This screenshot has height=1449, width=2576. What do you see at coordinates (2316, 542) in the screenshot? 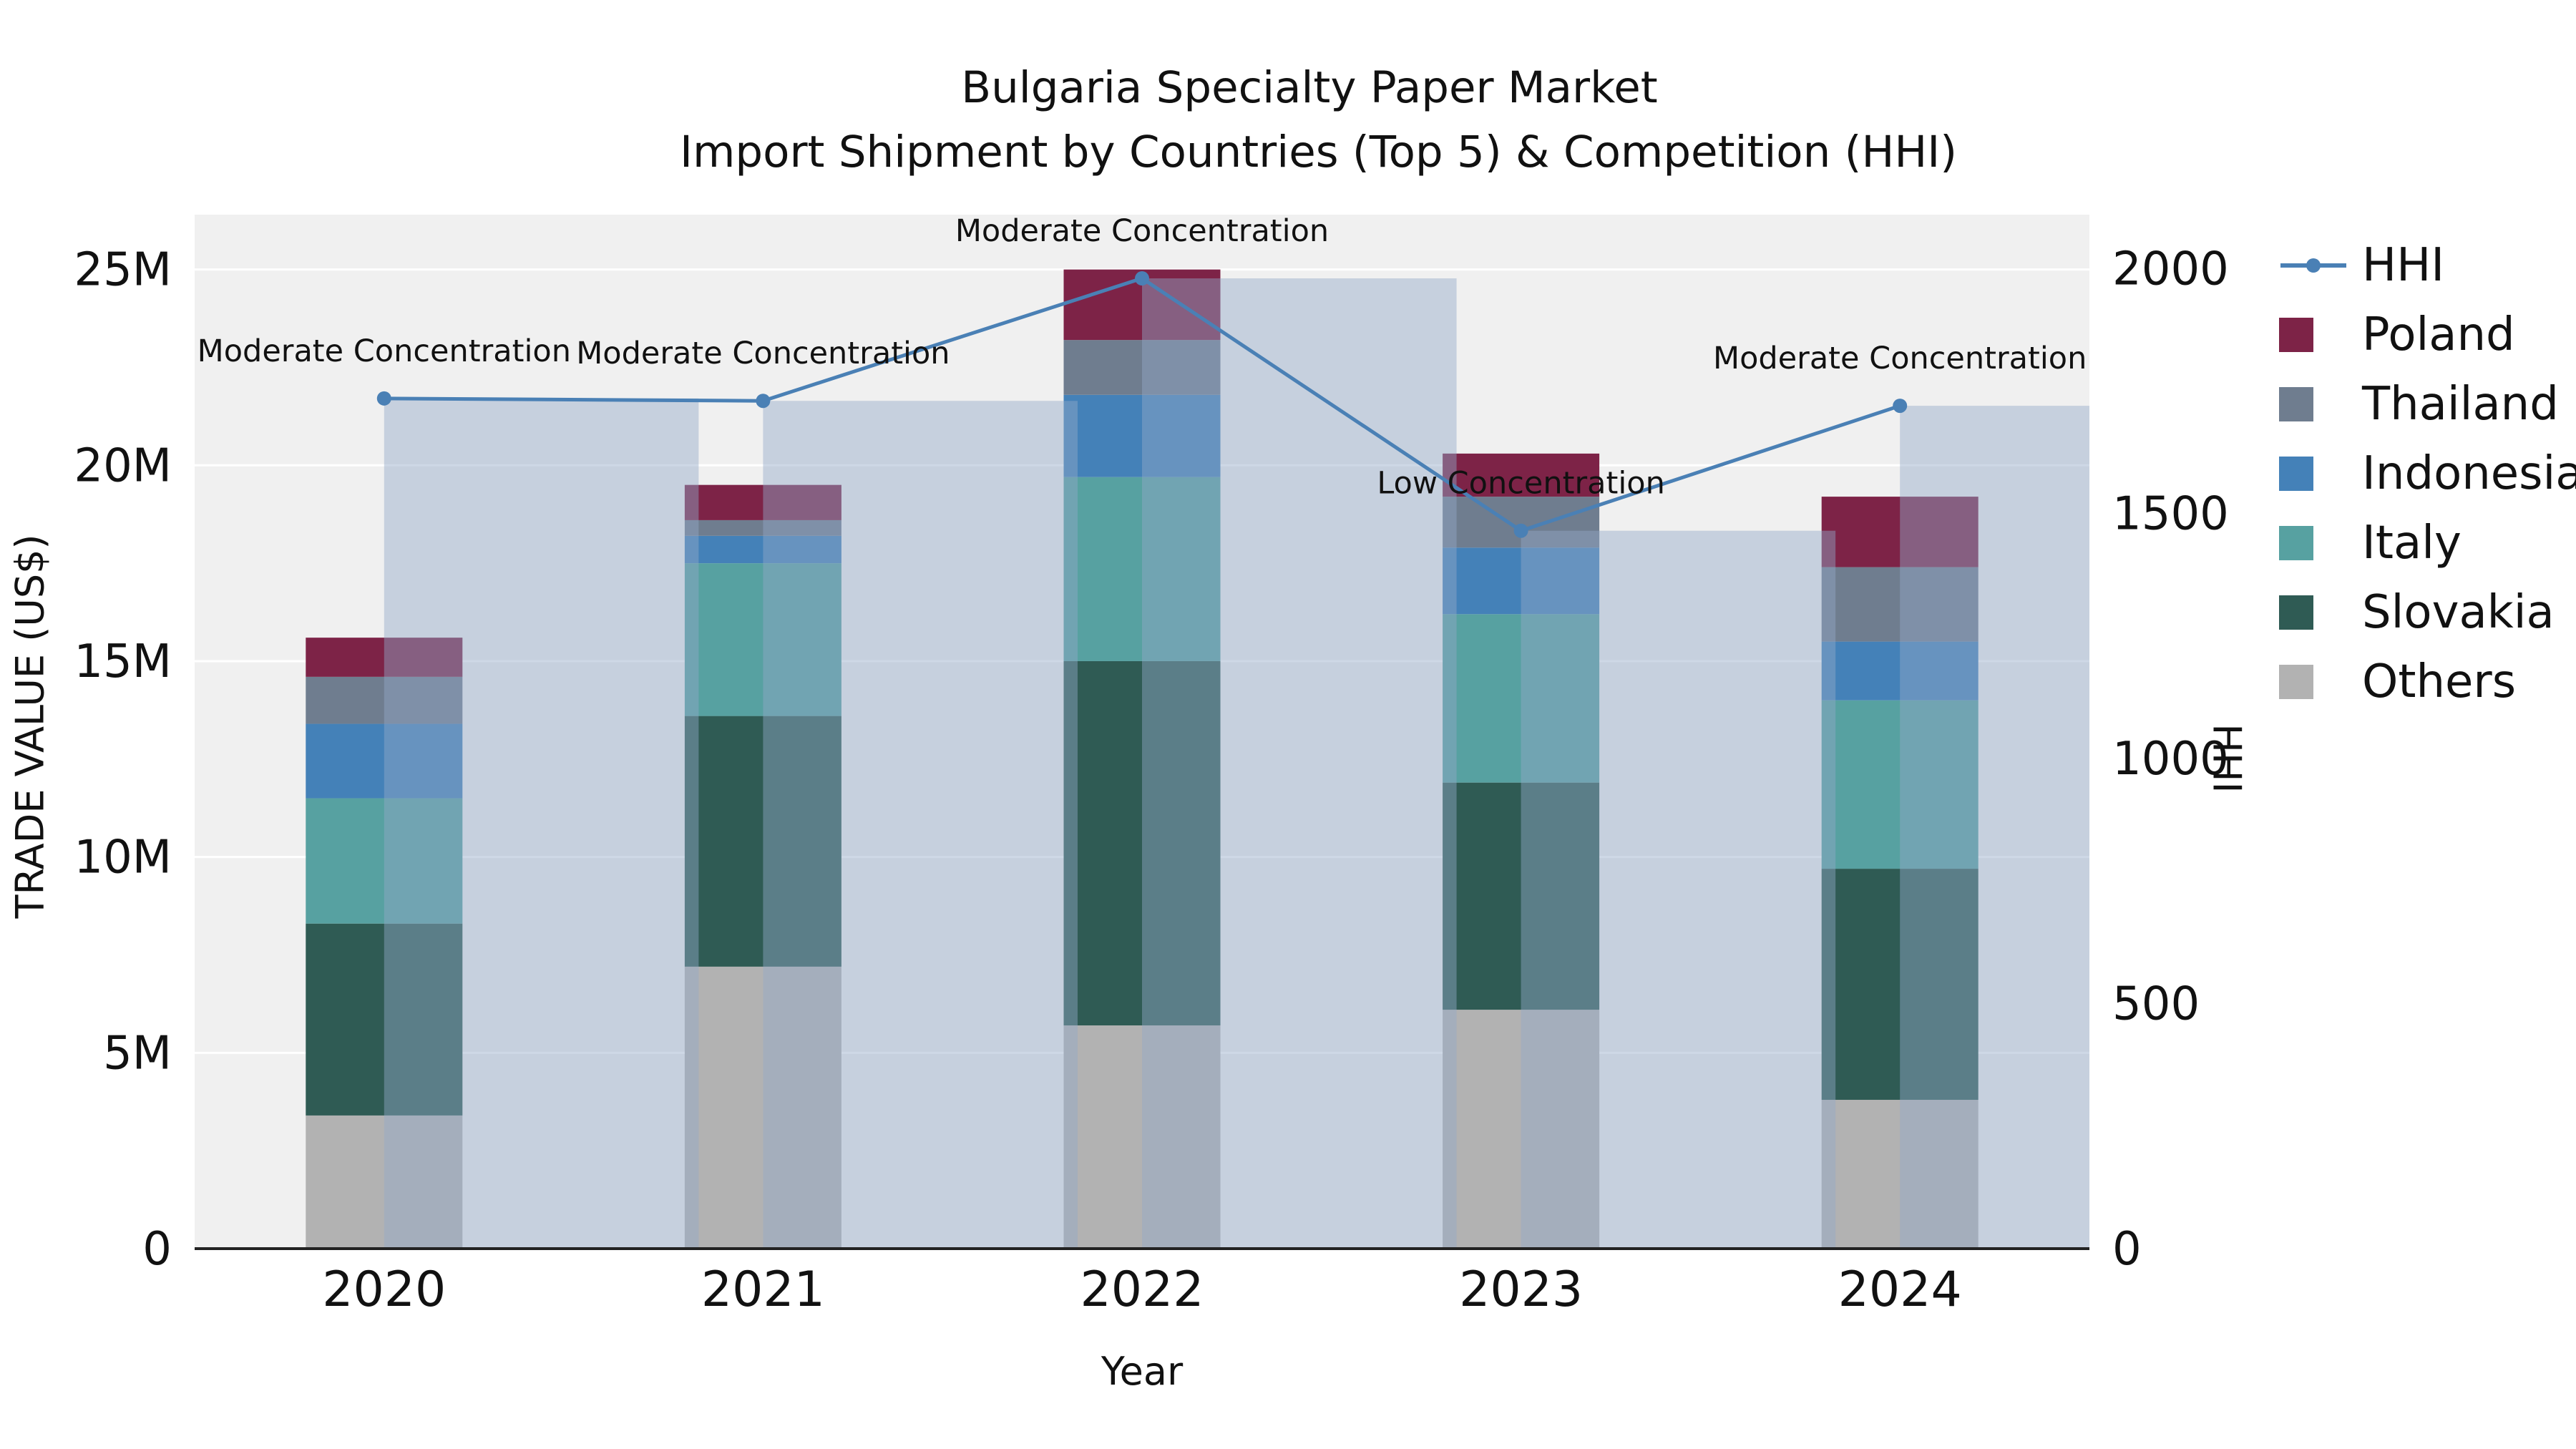
I see `italy-swatch-icon` at bounding box center [2316, 542].